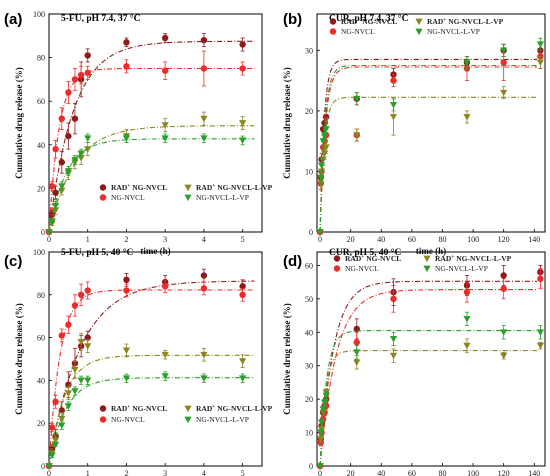 This screenshot has height=476, width=550. Describe the element at coordinates (101, 18) in the screenshot. I see `condition-label: 5-FU, pH 7.4, 37 °C` at that location.